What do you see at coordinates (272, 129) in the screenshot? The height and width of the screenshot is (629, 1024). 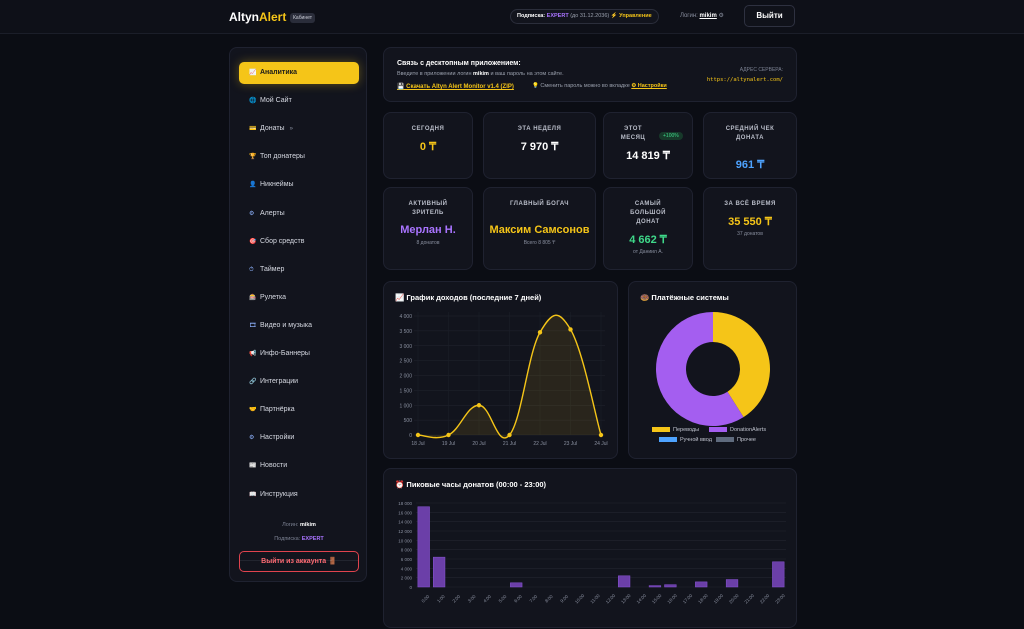 I see `sidebar-item-label: Донаты` at bounding box center [272, 129].